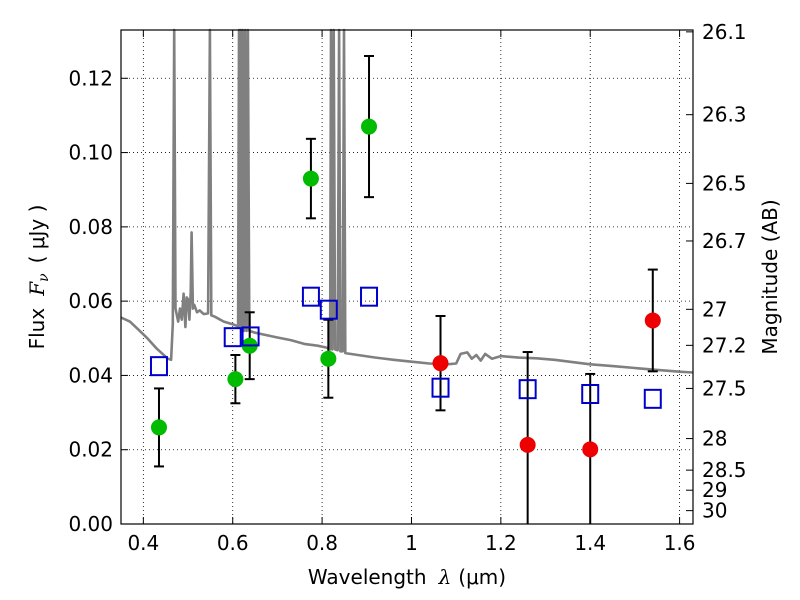  Describe the element at coordinates (714, 490) in the screenshot. I see `mag-tick-label: 29` at that location.